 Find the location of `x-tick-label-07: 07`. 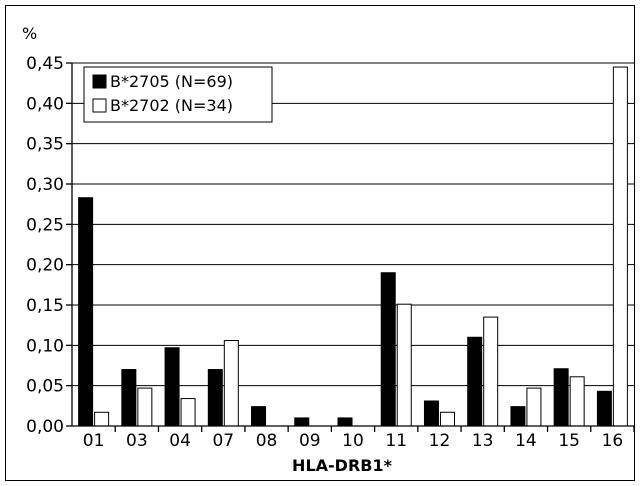

x-tick-label-07: 07 is located at coordinates (223, 441).